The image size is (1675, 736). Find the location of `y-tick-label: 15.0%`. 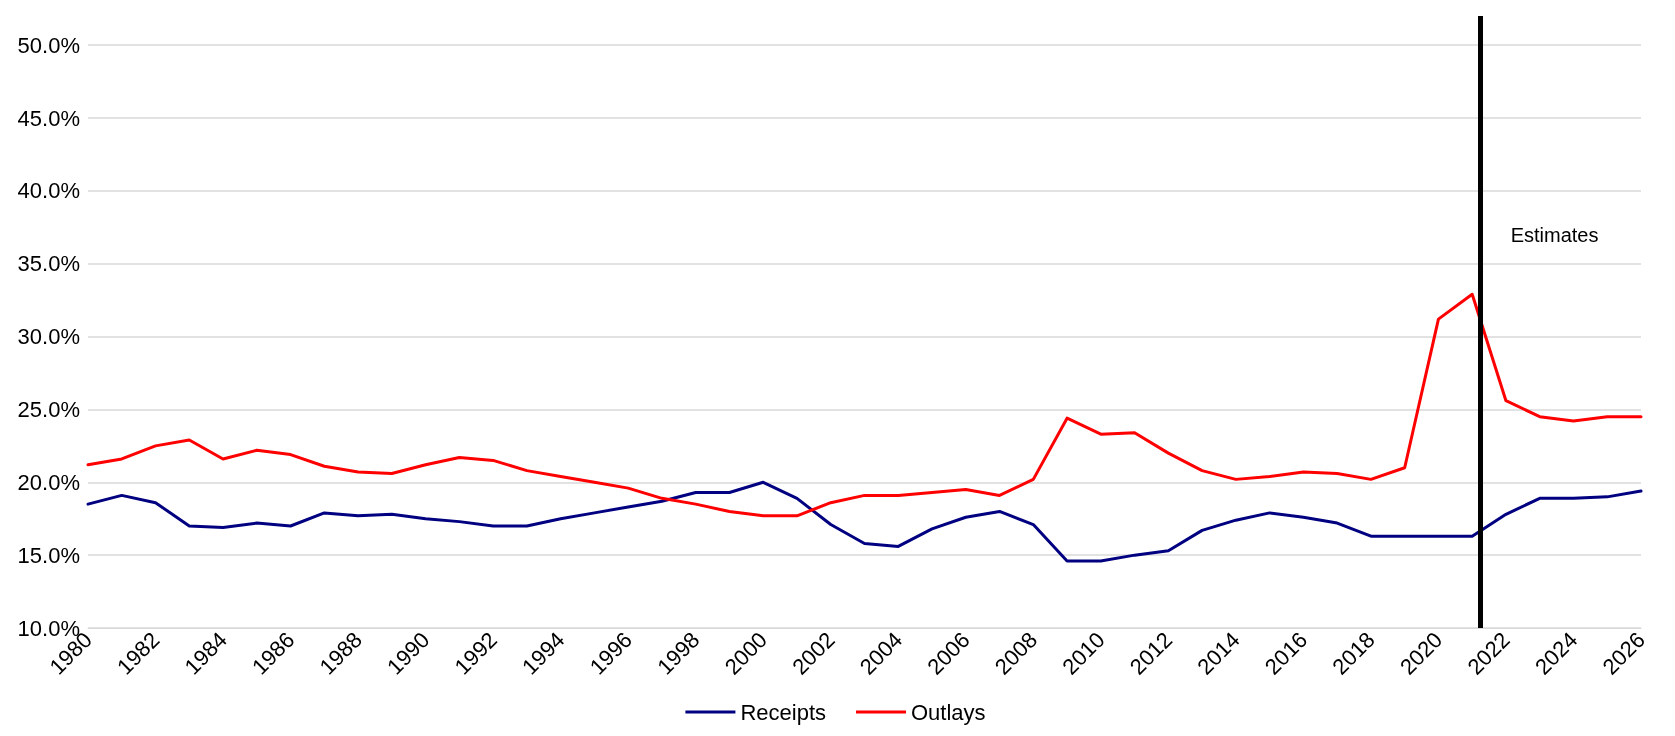

y-tick-label: 15.0% is located at coordinates (48, 555).